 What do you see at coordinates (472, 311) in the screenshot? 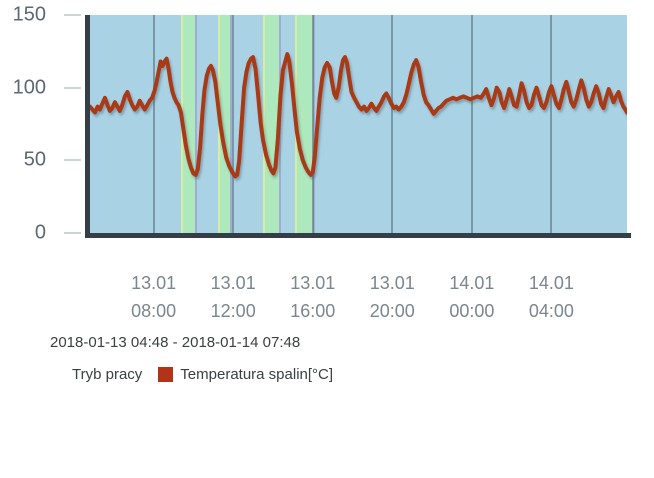
I see `x-tick-time: 00:00` at bounding box center [472, 311].